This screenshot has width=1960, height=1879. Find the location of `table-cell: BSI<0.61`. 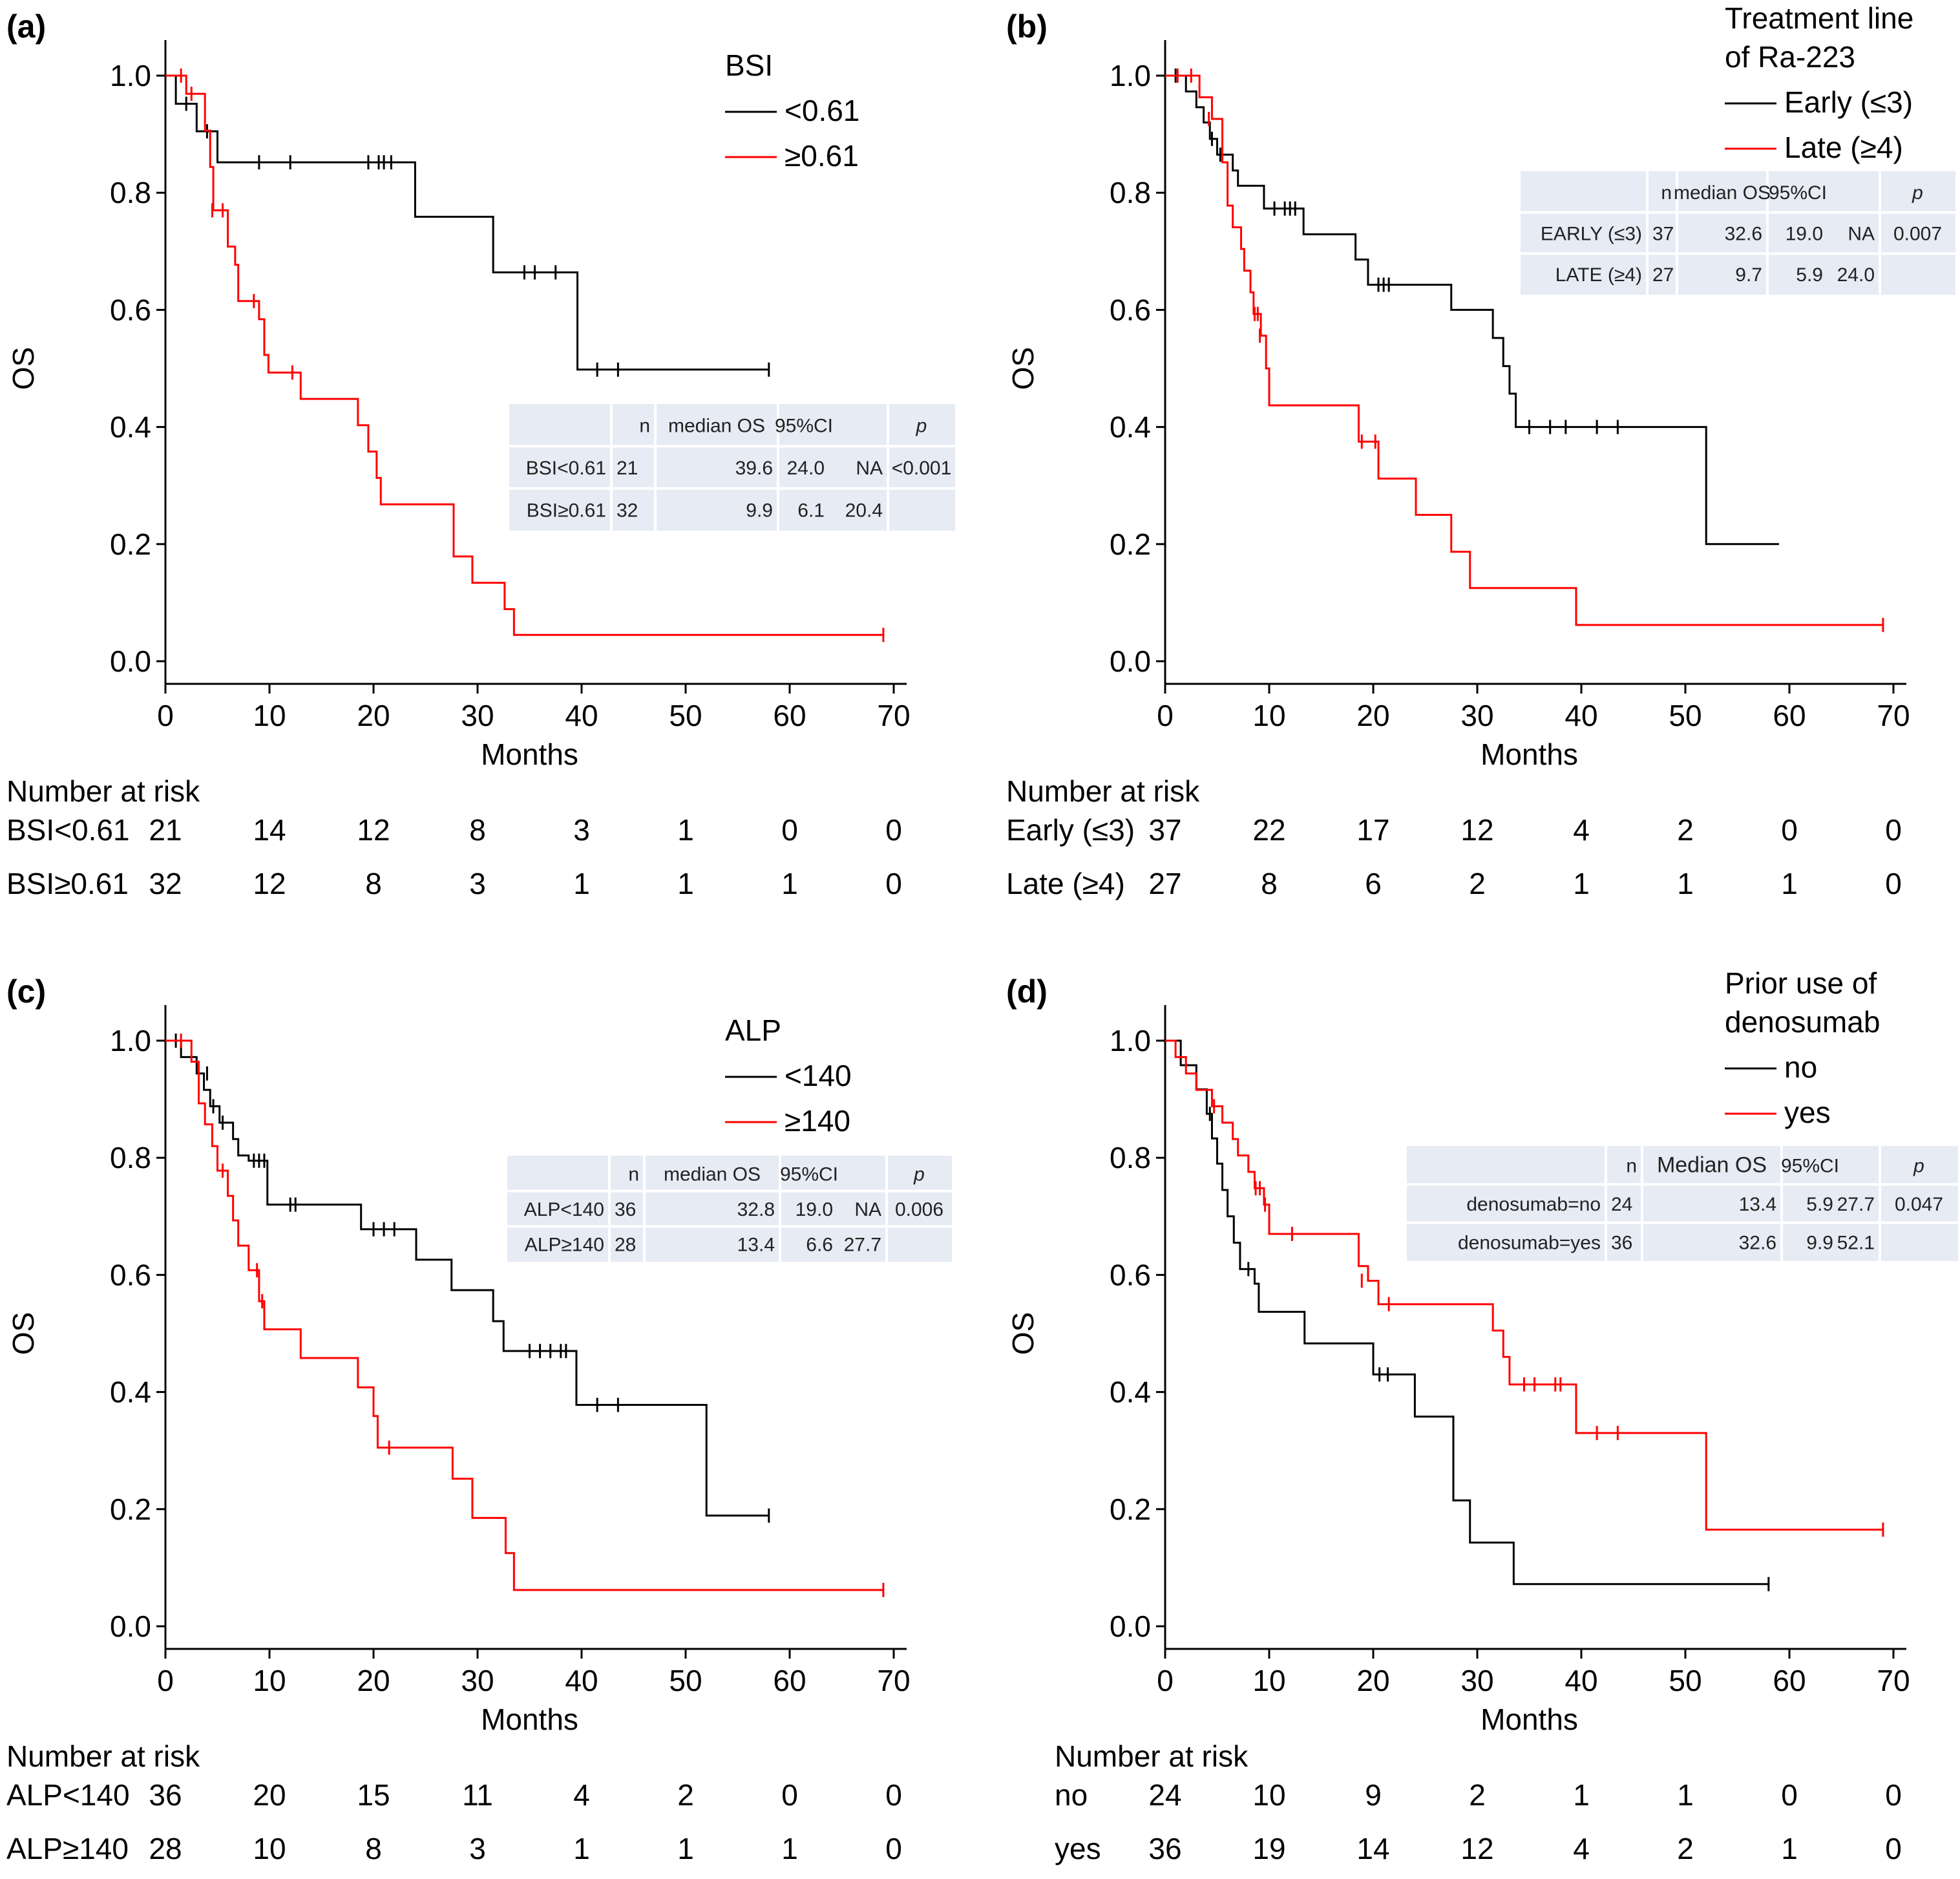

table-cell: BSI<0.61 is located at coordinates (566, 468).